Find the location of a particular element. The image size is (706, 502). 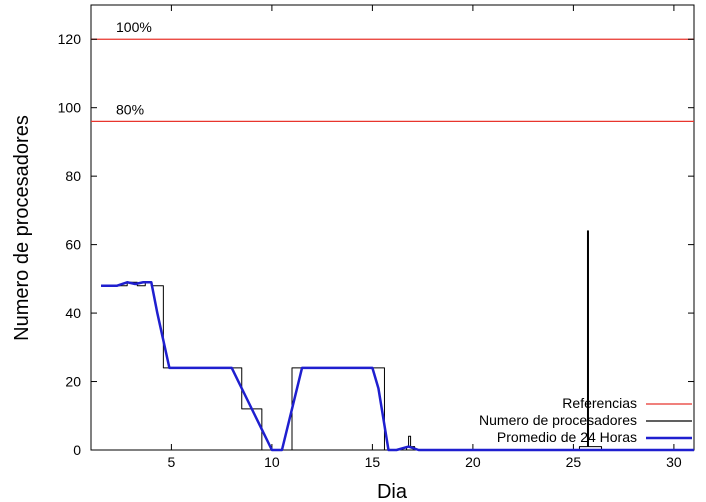

legend-label-processors: Numero de procesadores is located at coordinates (558, 420).